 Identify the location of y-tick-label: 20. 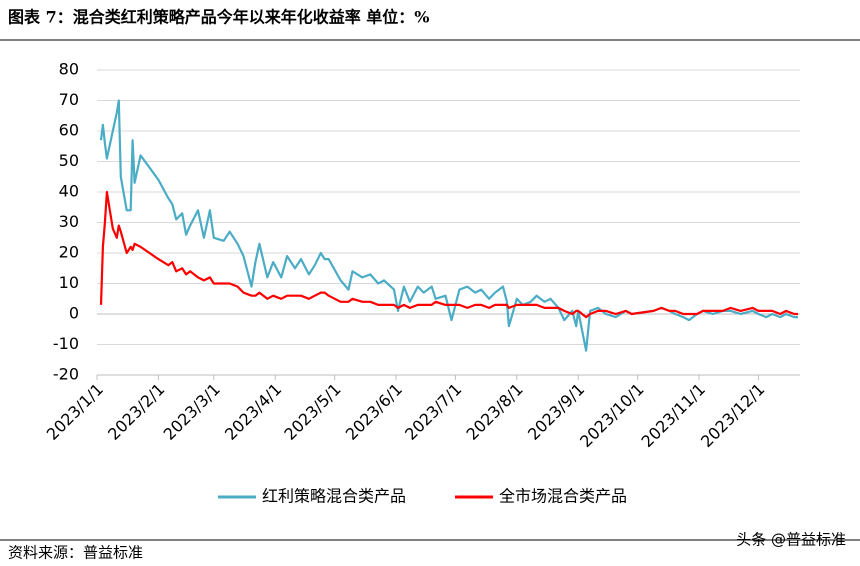
(69, 252).